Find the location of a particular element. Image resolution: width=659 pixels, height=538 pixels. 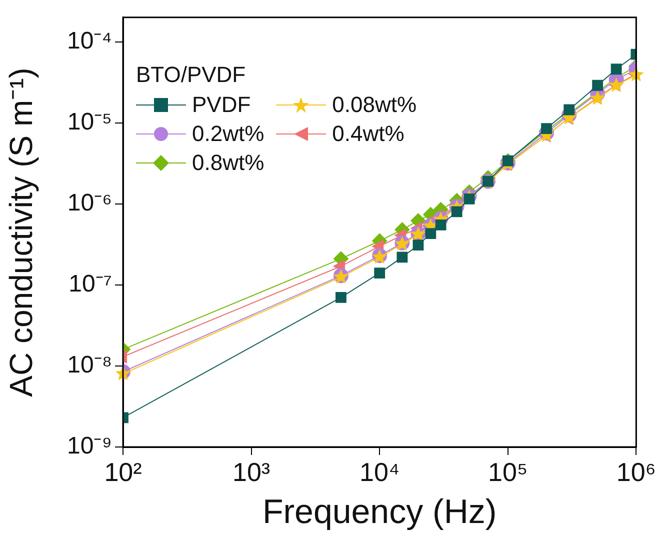

x-tick-label: 10⁶ is located at coordinates (636, 471).